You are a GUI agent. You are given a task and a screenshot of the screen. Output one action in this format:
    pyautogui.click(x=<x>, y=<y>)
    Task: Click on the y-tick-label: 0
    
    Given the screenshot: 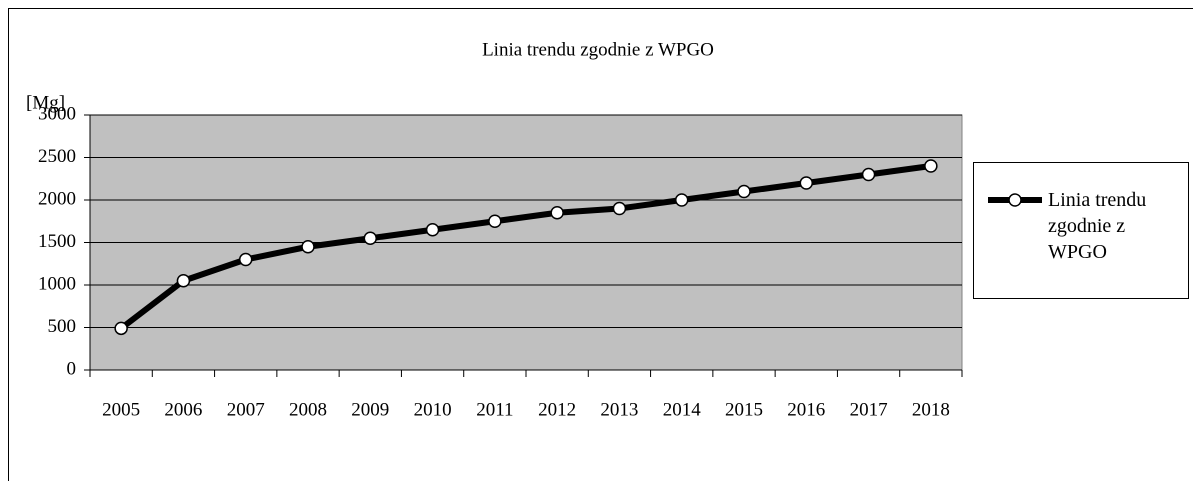 What is the action you would take?
    pyautogui.click(x=72, y=368)
    